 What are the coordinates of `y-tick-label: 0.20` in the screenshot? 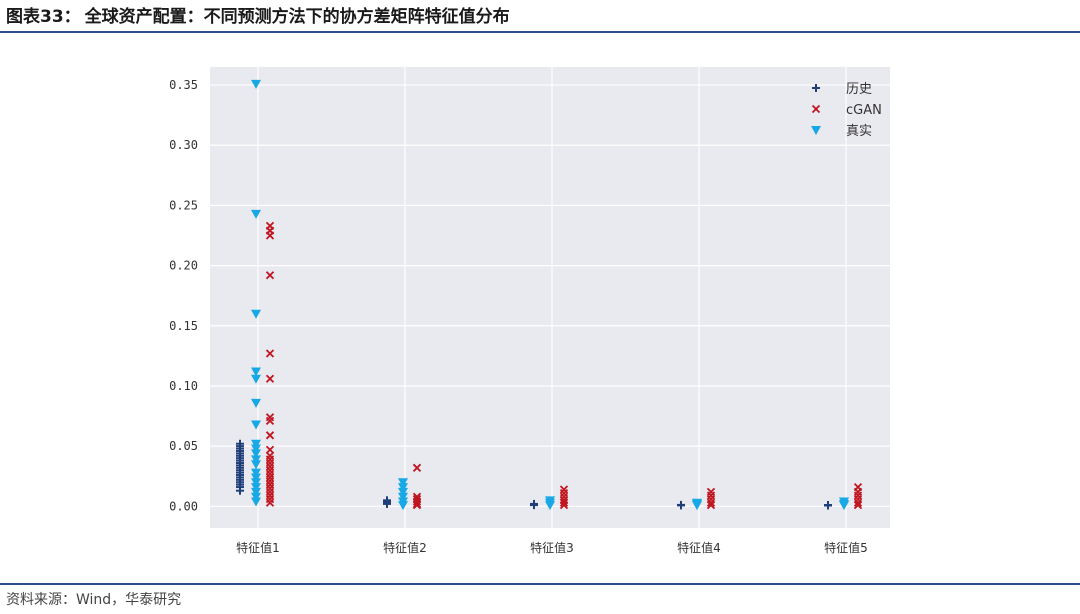 It's located at (183, 266).